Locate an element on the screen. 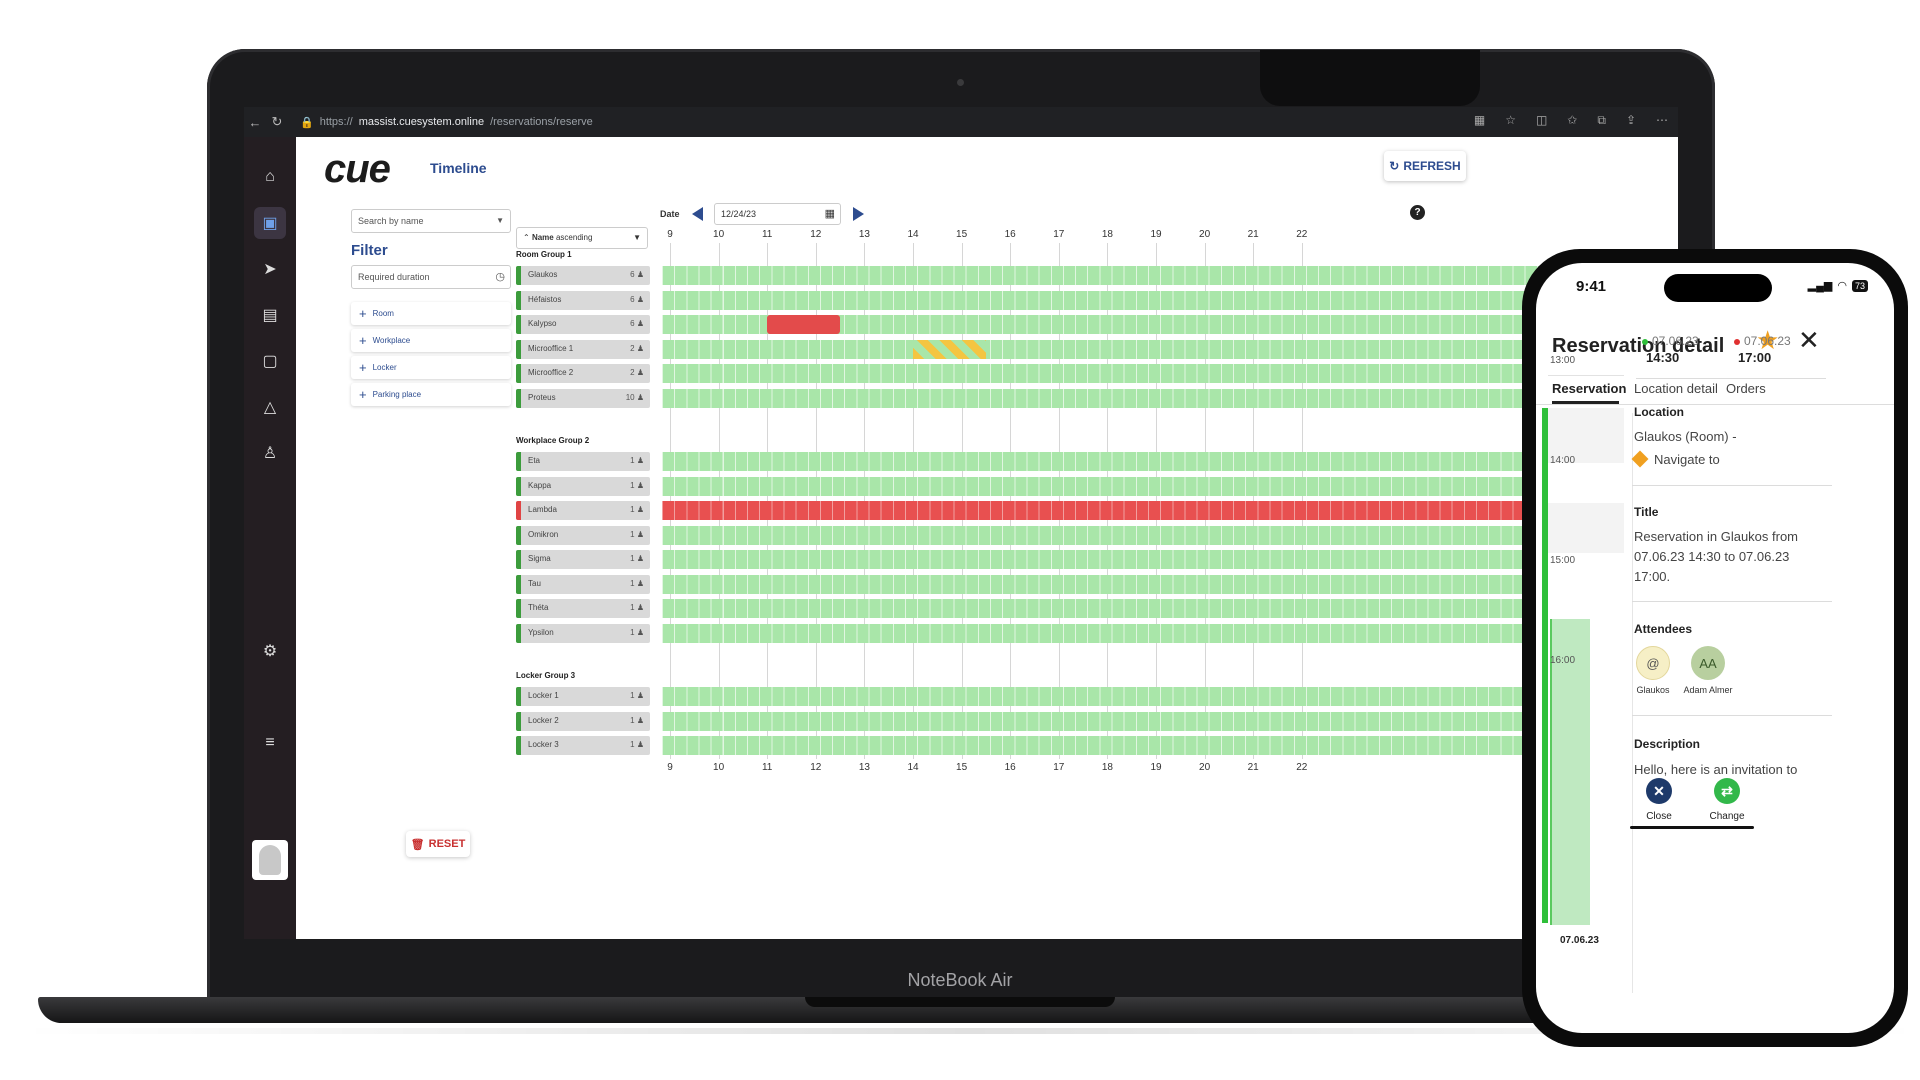  cal-shade is located at coordinates (1586, 528).